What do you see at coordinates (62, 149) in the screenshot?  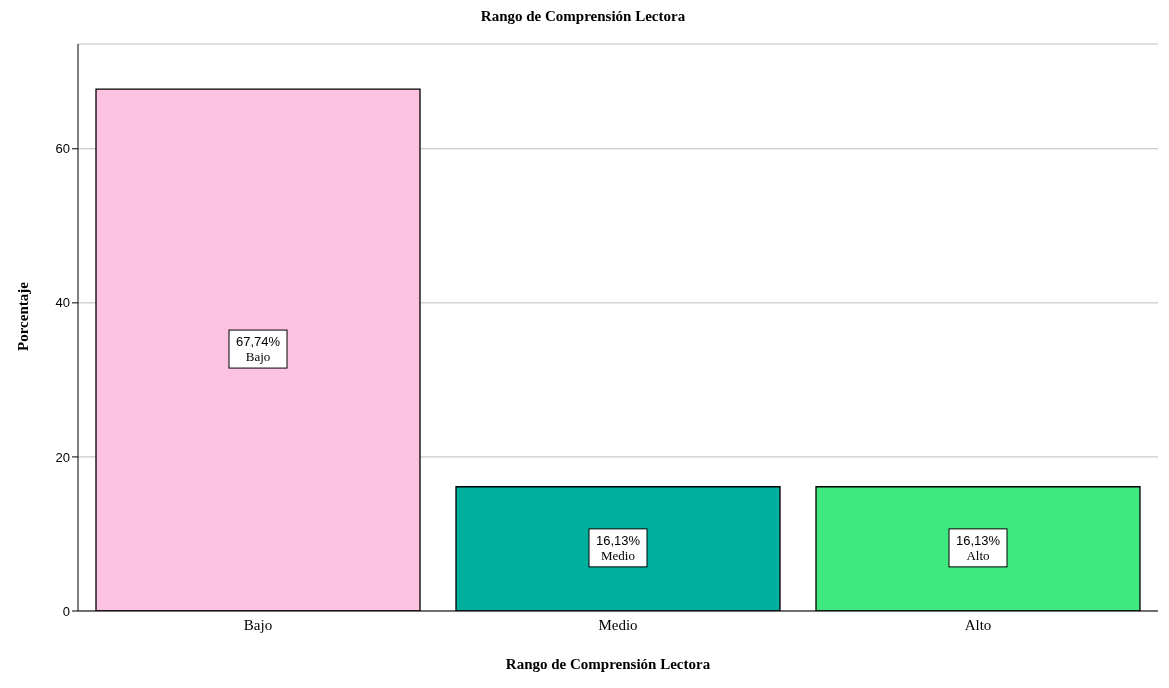 I see `y-tick-label: 60` at bounding box center [62, 149].